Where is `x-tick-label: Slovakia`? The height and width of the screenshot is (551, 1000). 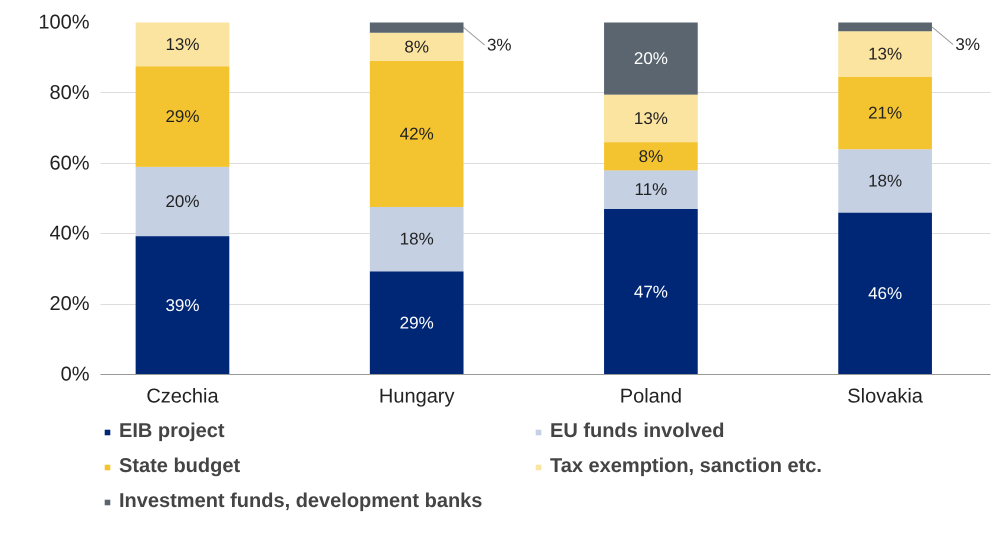
x-tick-label: Slovakia is located at coordinates (885, 397).